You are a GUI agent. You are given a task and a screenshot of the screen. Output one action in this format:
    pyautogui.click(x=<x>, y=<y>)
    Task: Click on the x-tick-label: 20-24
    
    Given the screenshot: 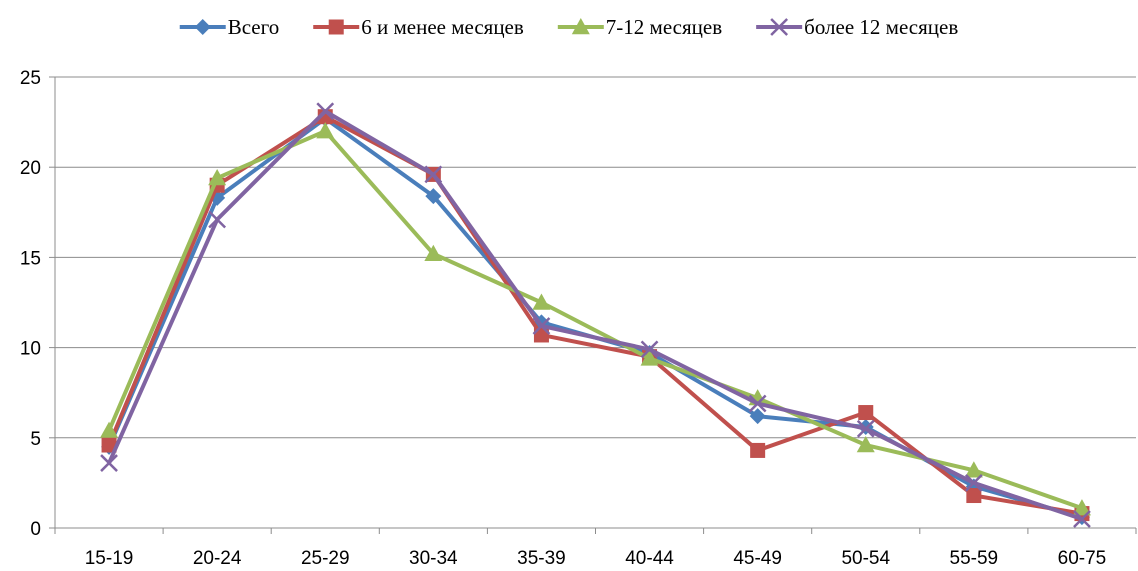 What is the action you would take?
    pyautogui.click(x=217, y=558)
    